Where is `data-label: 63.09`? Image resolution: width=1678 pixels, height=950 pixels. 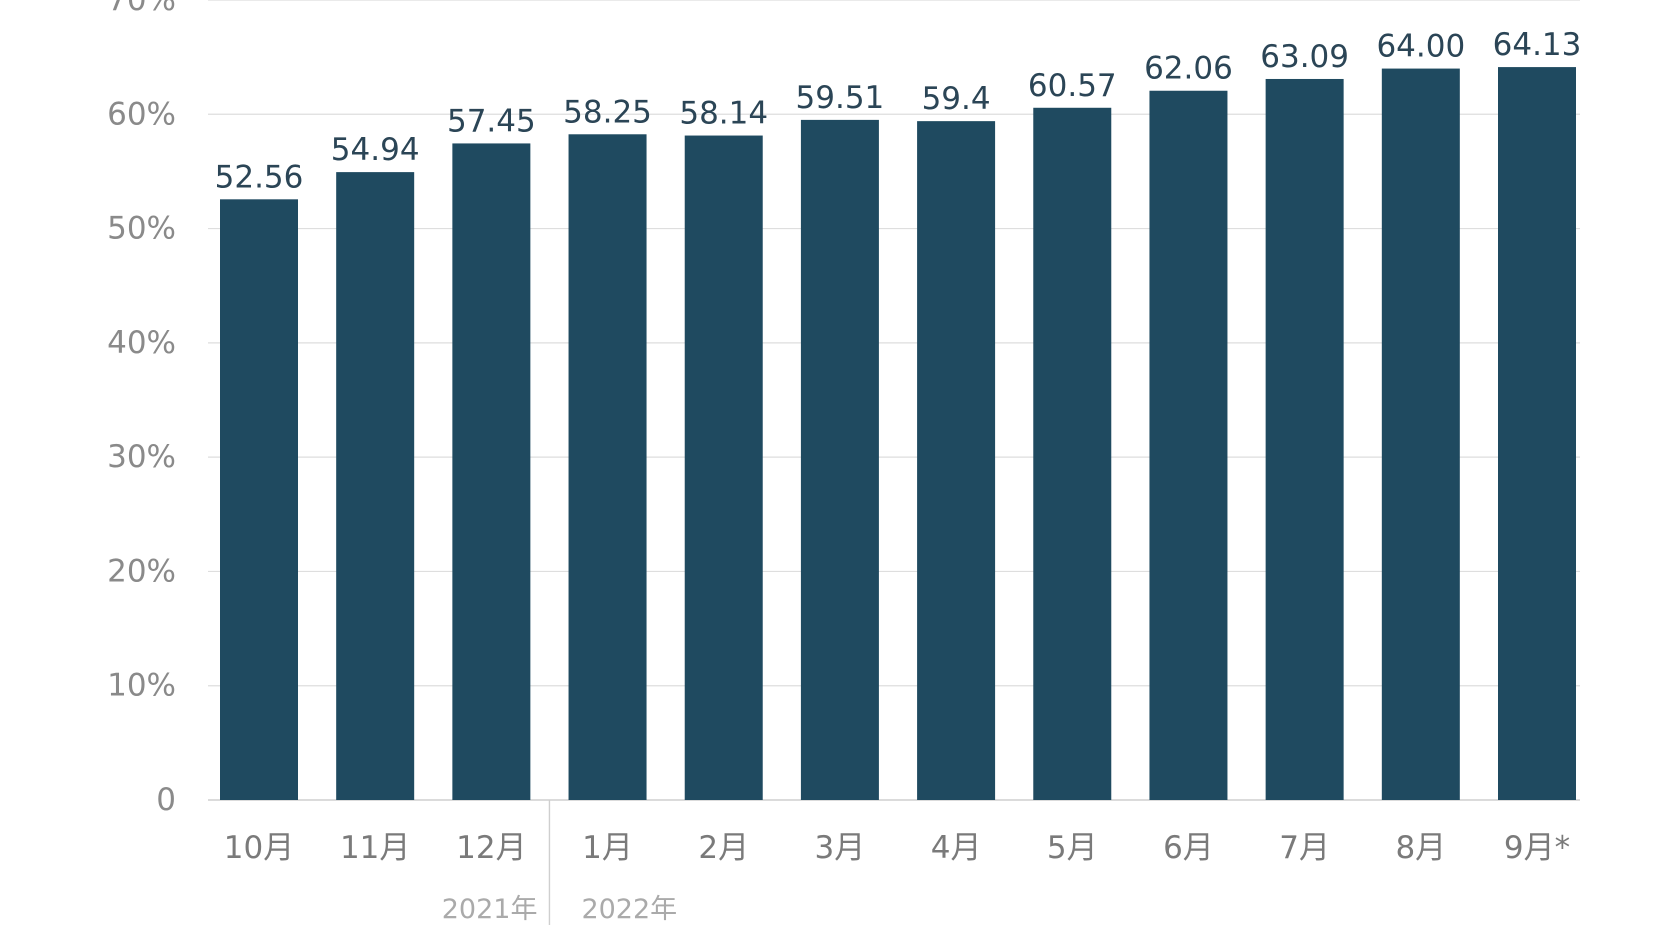
data-label: 63.09 is located at coordinates (1304, 57).